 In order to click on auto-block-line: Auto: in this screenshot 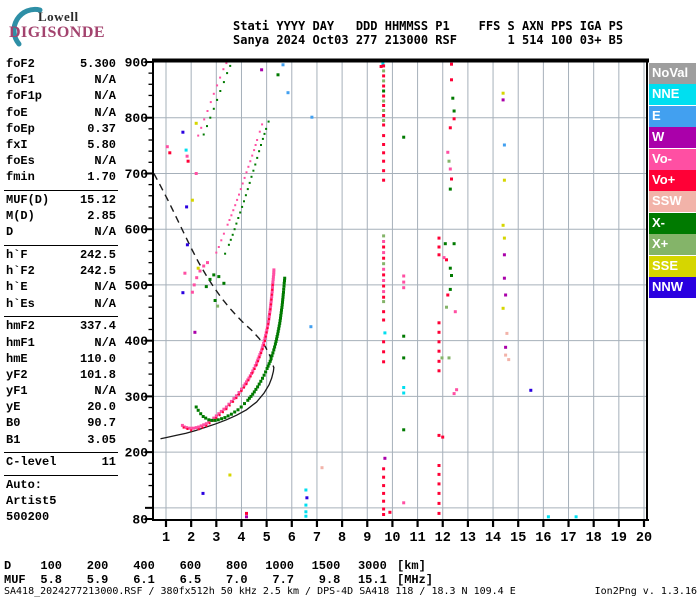, I will do `click(24, 485)`.